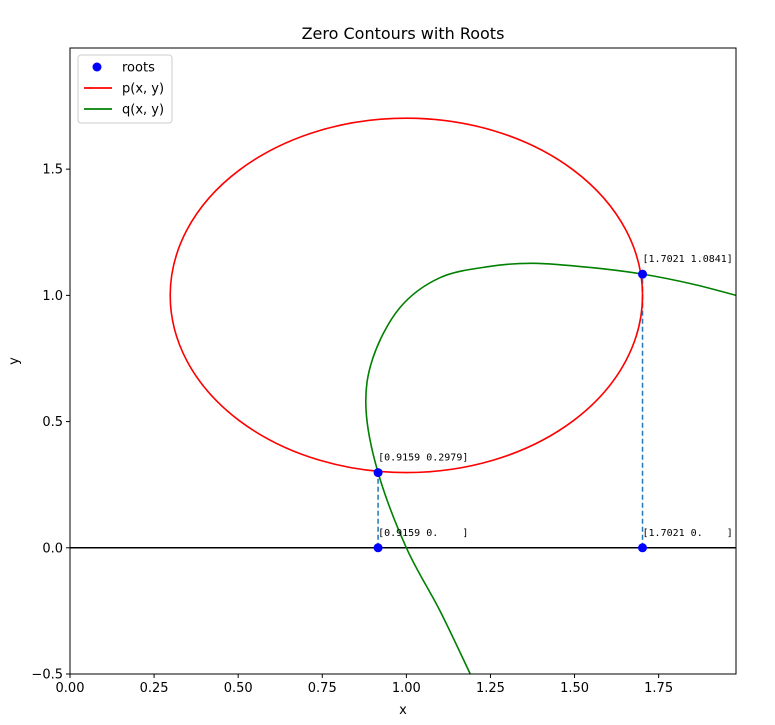 This screenshot has height=725, width=775. I want to click on legend: roots p(x, y) q(x, y), so click(125, 89).